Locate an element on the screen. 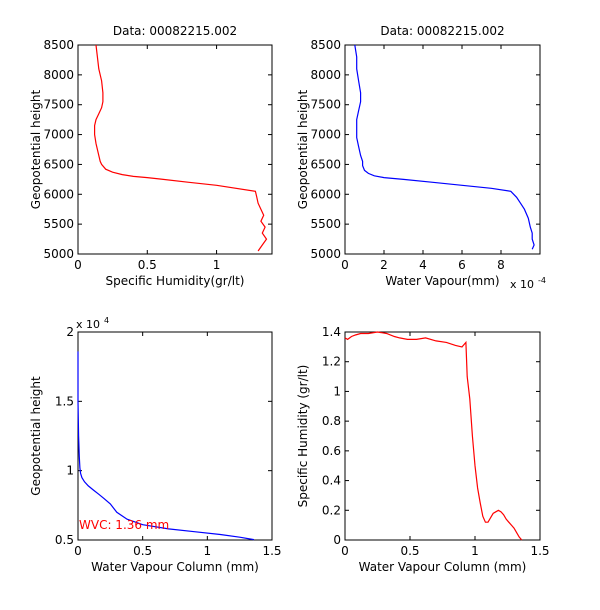 This screenshot has height=610, width=600. y-tick-label: 0.4 is located at coordinates (331, 481).